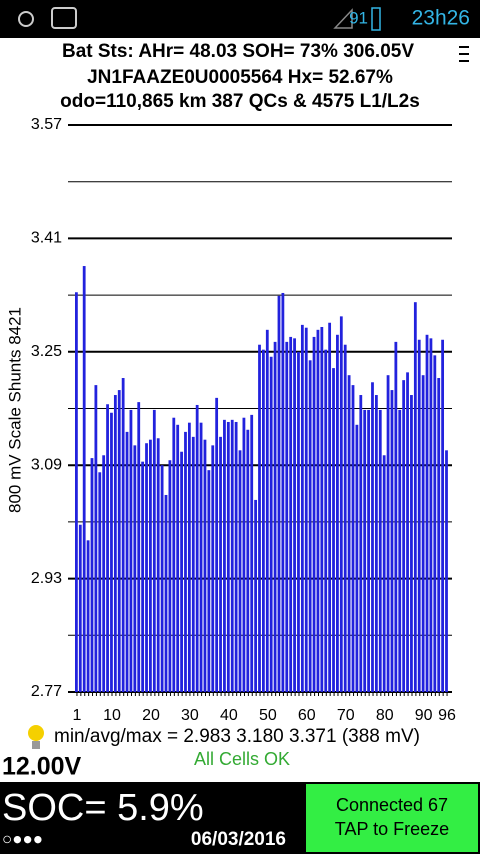 This screenshot has height=854, width=480. I want to click on clock: 23h26, so click(441, 18).